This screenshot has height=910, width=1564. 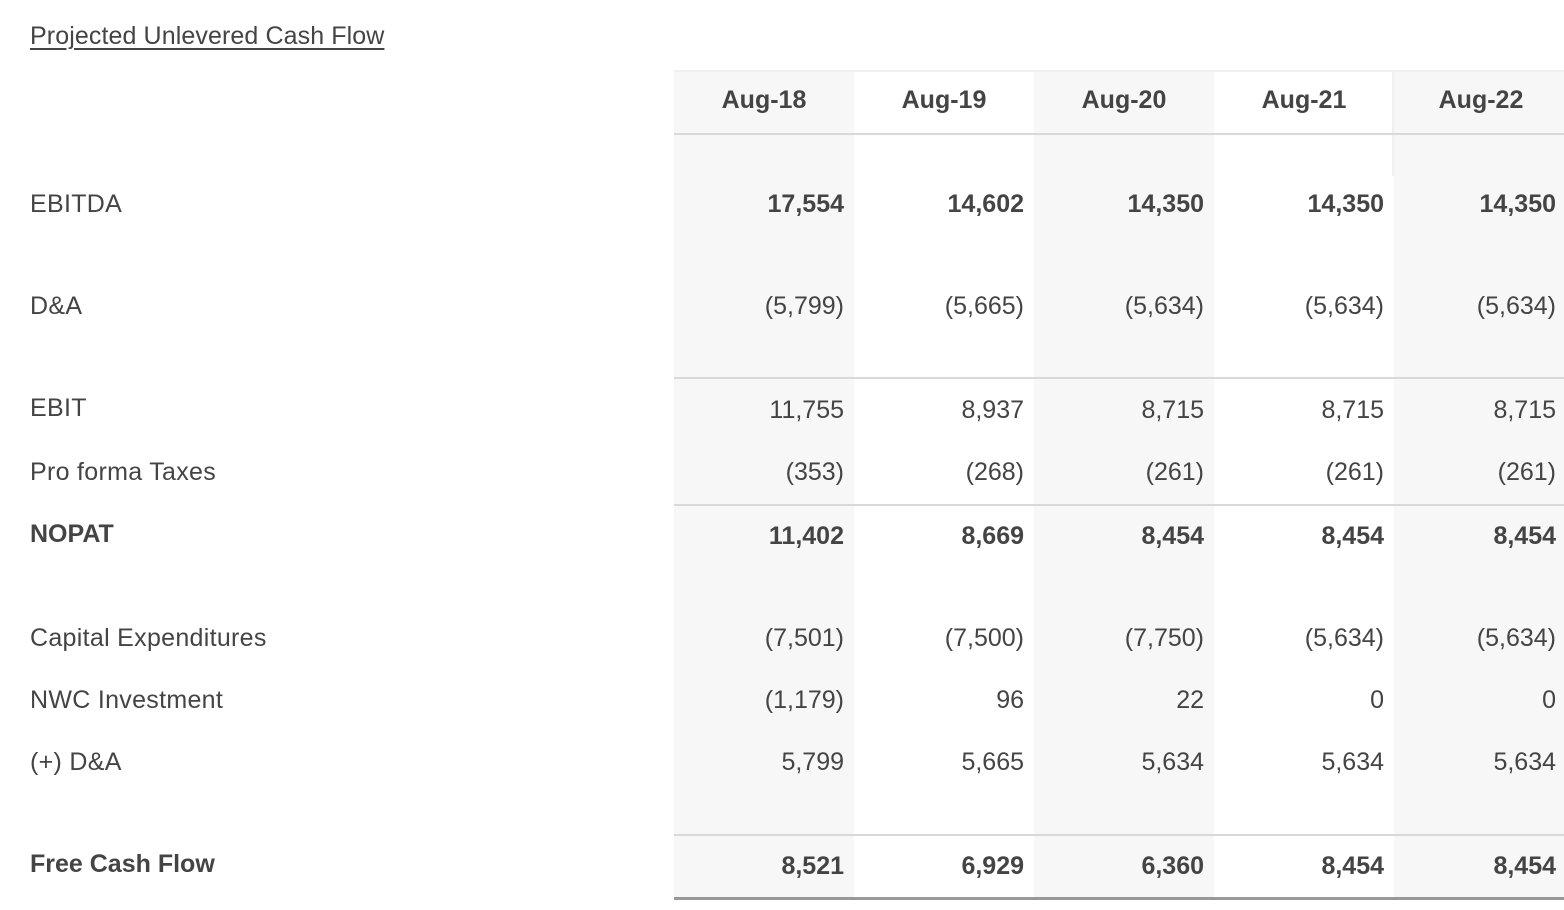 What do you see at coordinates (1124, 100) in the screenshot?
I see `column-header-aug-20: Aug-20` at bounding box center [1124, 100].